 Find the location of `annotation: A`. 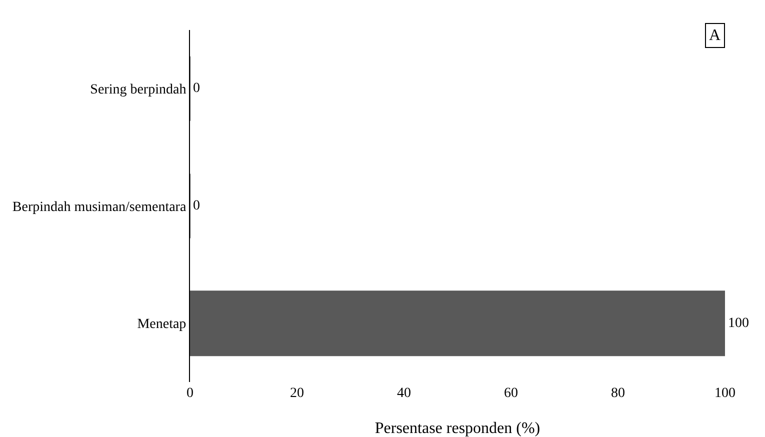

annotation: A is located at coordinates (715, 35).